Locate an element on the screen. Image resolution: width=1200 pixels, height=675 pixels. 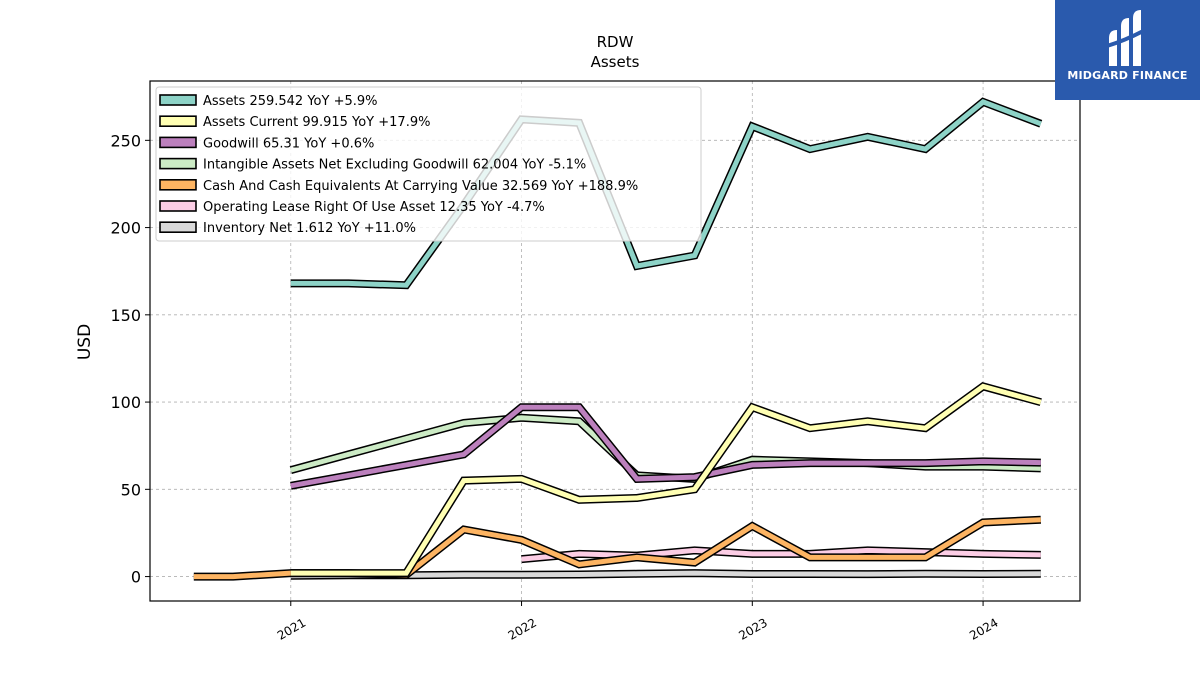
legend-box is located at coordinates (428, 164).